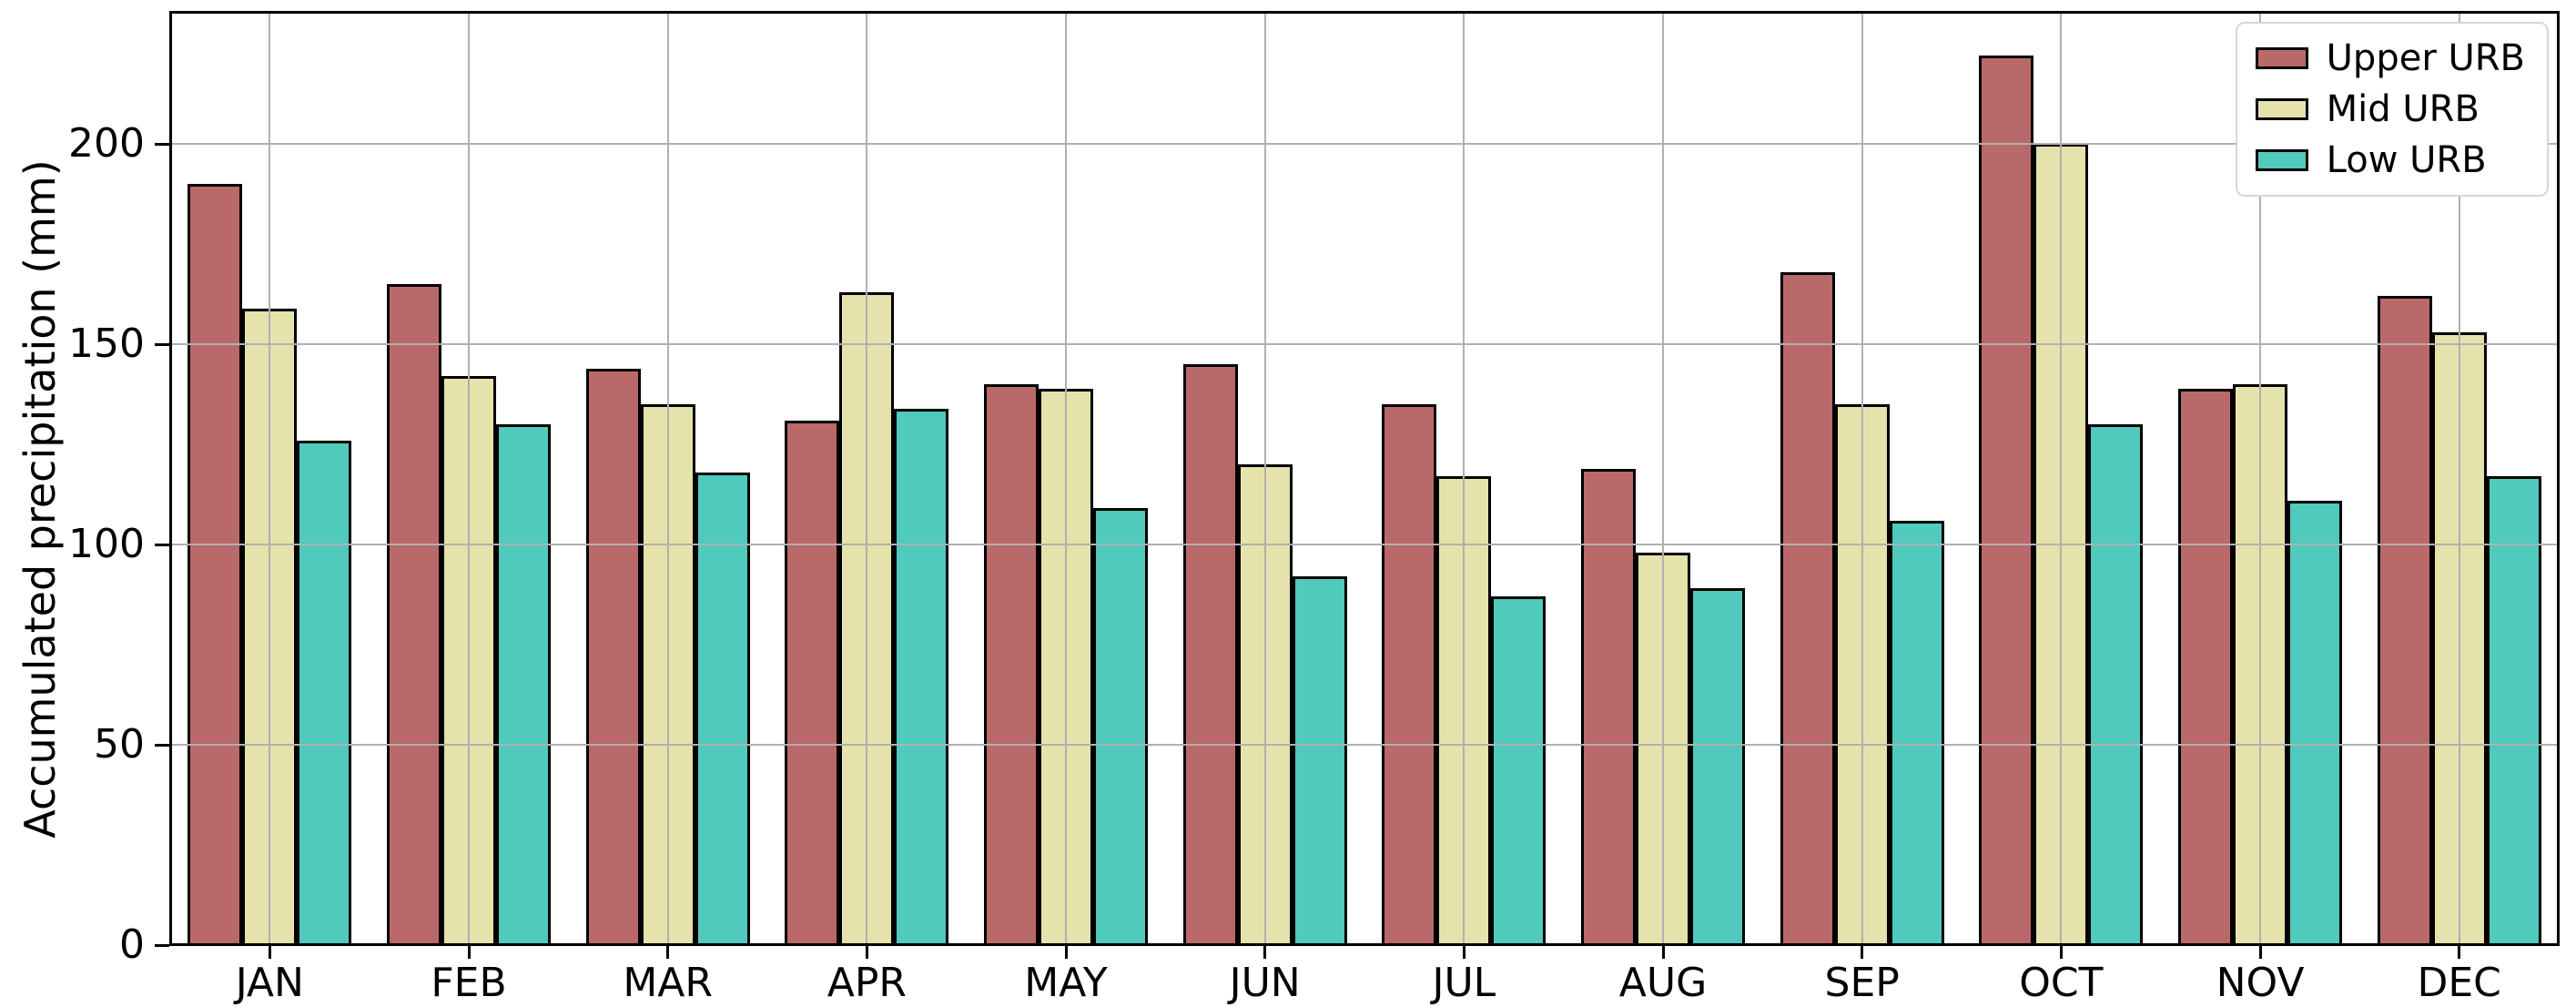 The image size is (2576, 1007). I want to click on x-tick-label-mar: MAR, so click(668, 983).